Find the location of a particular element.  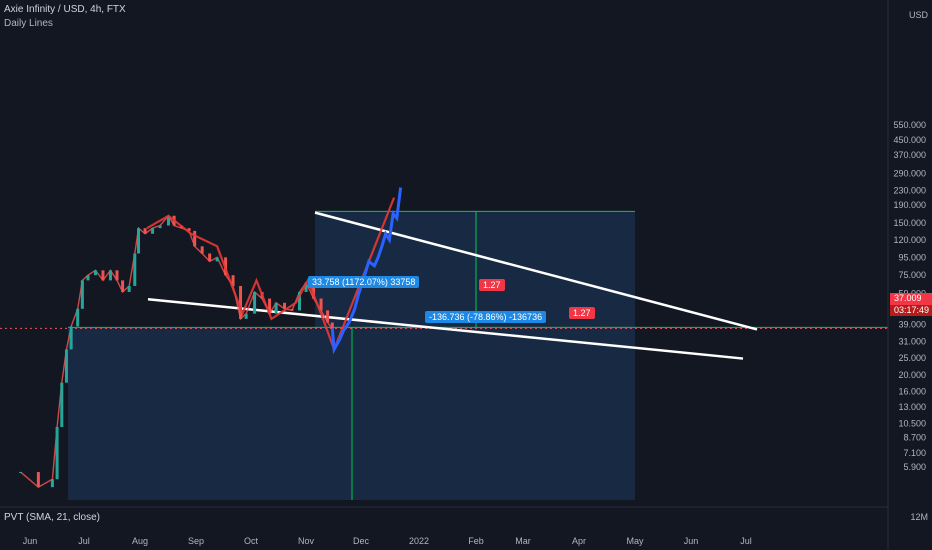

zigzag-pattern is located at coordinates (271, 275).